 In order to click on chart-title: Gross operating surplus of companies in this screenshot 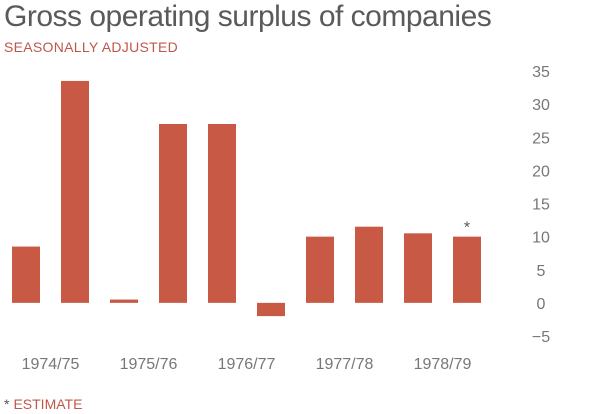, I will do `click(248, 16)`.